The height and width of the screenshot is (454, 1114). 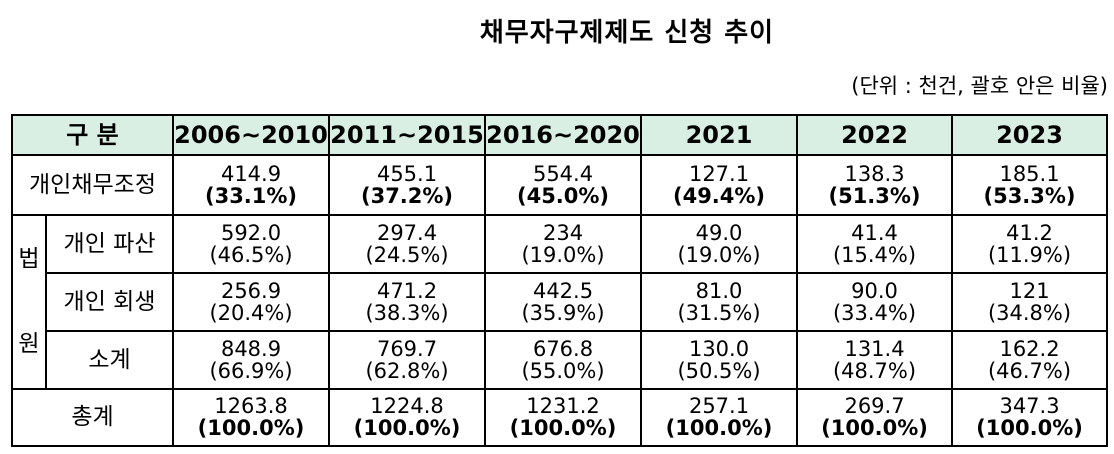 What do you see at coordinates (1029, 254) in the screenshot?
I see `cell-ratio: (11.9%)` at bounding box center [1029, 254].